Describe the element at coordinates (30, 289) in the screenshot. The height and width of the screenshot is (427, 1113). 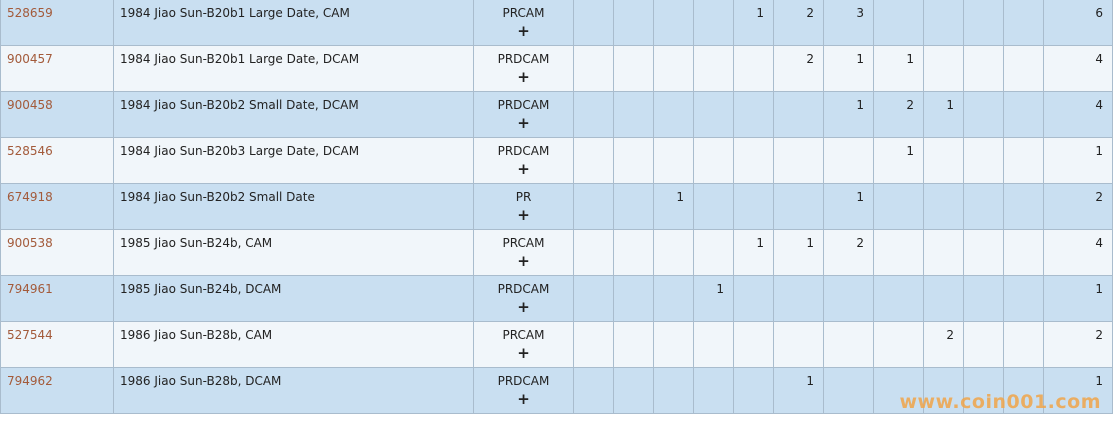
I see `cert-id-link: 794961` at that location.